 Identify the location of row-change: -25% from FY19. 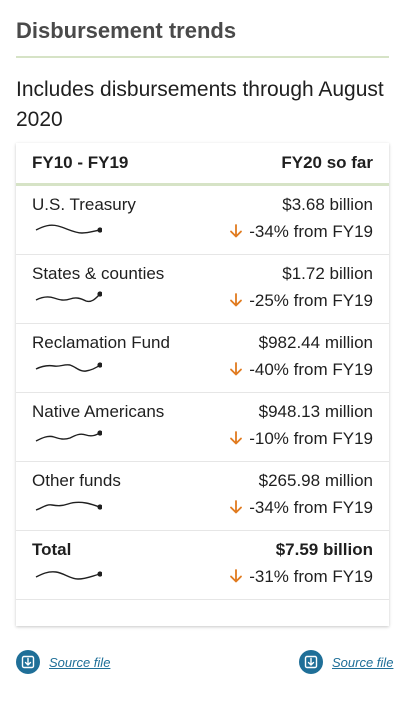
(301, 301).